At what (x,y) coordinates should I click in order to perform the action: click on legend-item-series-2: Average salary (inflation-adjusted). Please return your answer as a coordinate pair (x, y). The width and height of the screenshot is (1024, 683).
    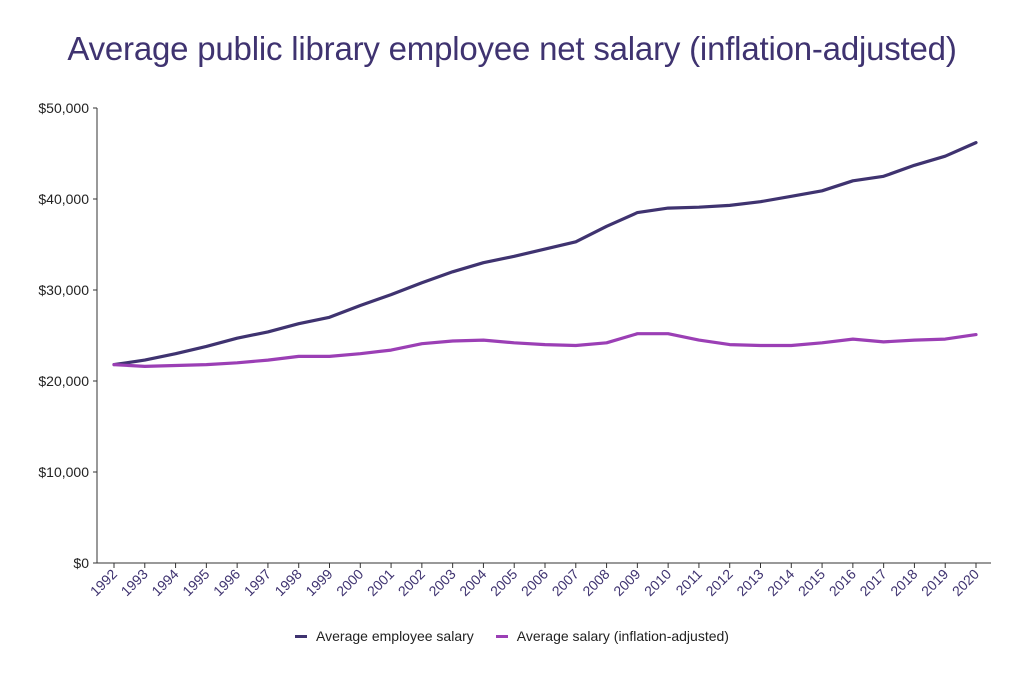
    Looking at the image, I should click on (612, 636).